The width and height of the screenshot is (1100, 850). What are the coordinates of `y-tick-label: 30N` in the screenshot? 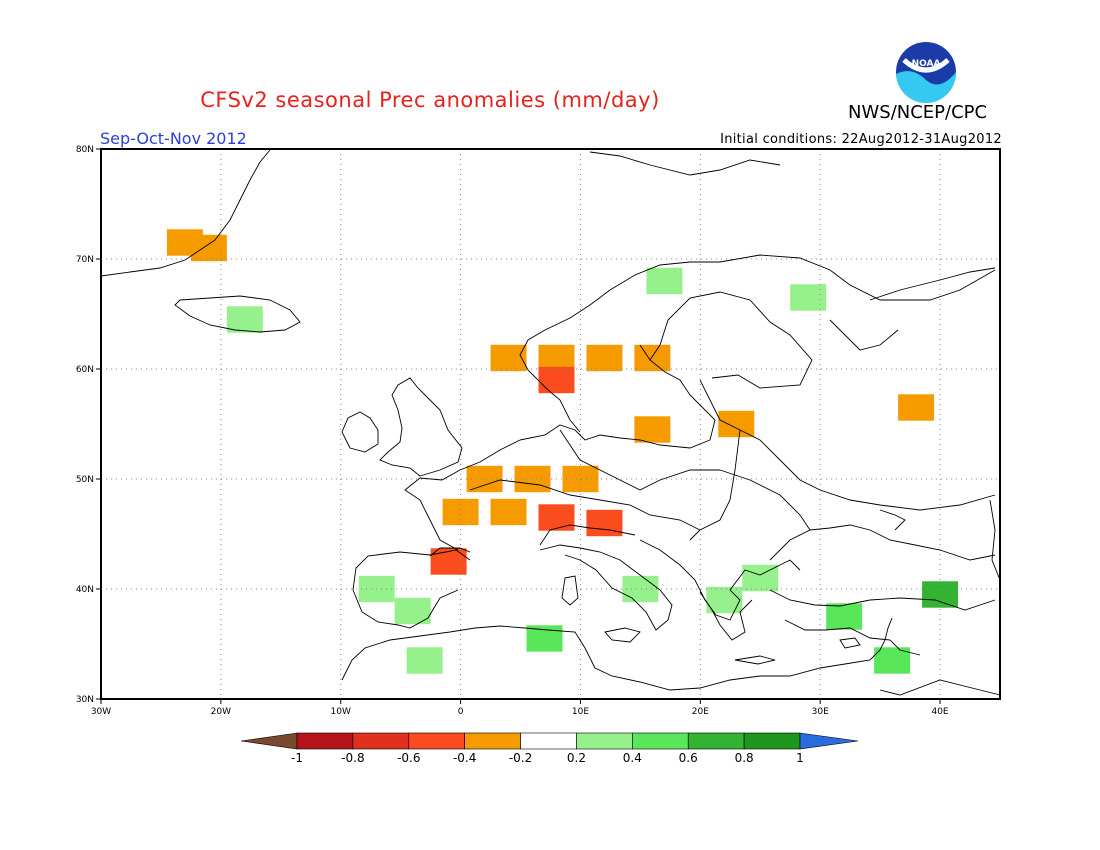 It's located at (85, 700).